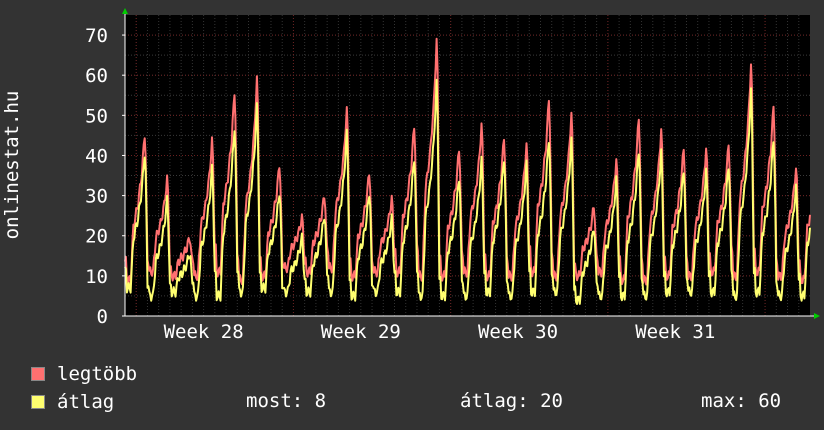  What do you see at coordinates (511, 401) in the screenshot?
I see `stat-average: átlag: 20` at bounding box center [511, 401].